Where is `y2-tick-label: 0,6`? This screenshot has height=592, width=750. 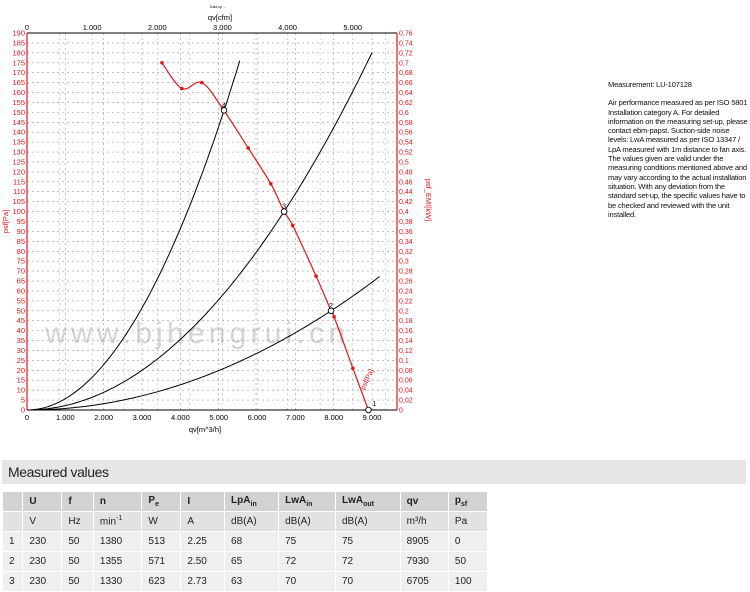
y2-tick-label: 0,6 is located at coordinates (404, 113).